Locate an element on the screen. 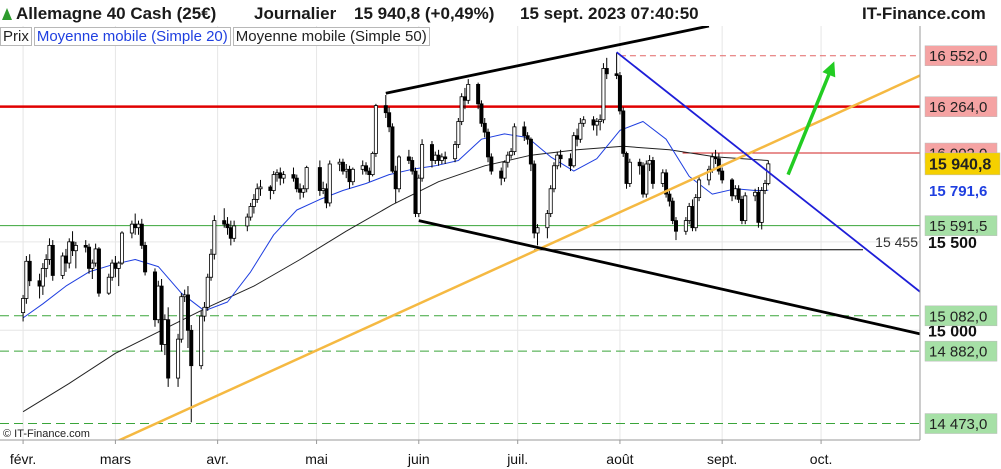 Image resolution: width=1001 pixels, height=469 pixels. price-label-text: 16 552,0 is located at coordinates (958, 56).